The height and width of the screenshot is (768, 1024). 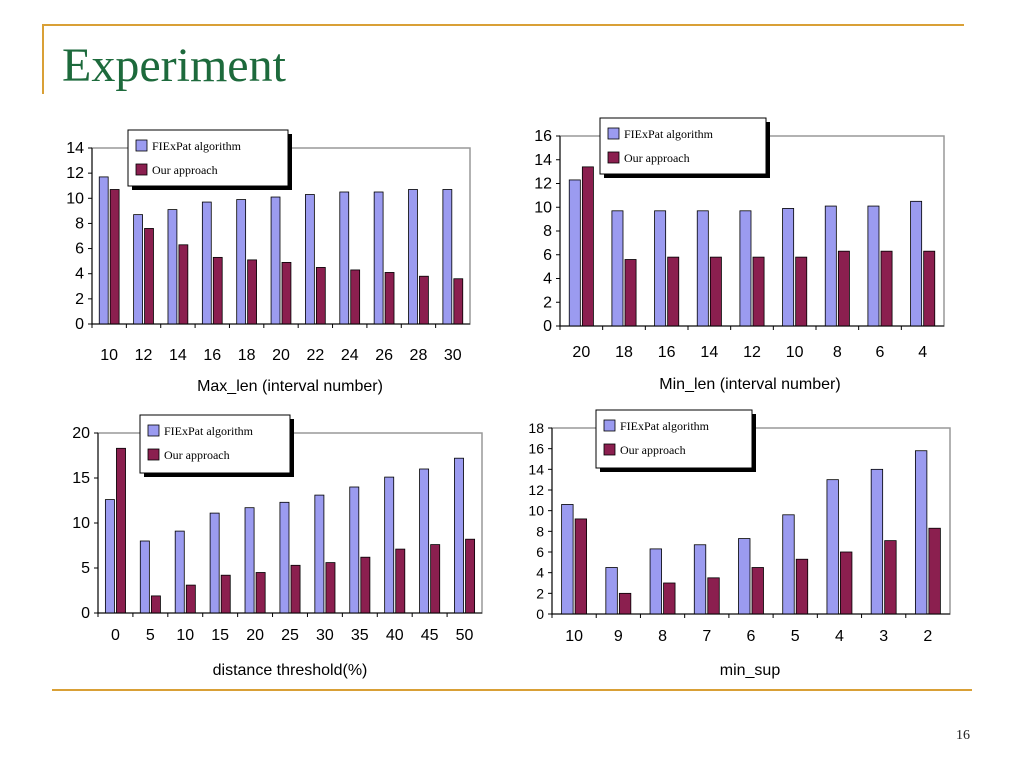 What do you see at coordinates (144, 355) in the screenshot?
I see `x-tick-label: 12` at bounding box center [144, 355].